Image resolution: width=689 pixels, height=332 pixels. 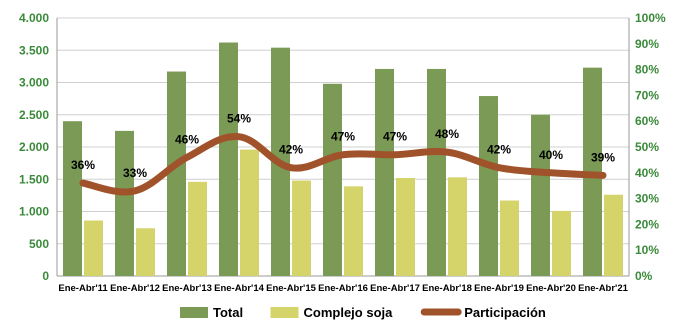 What do you see at coordinates (551, 155) in the screenshot?
I see `participacion-data-label: 40%` at bounding box center [551, 155].